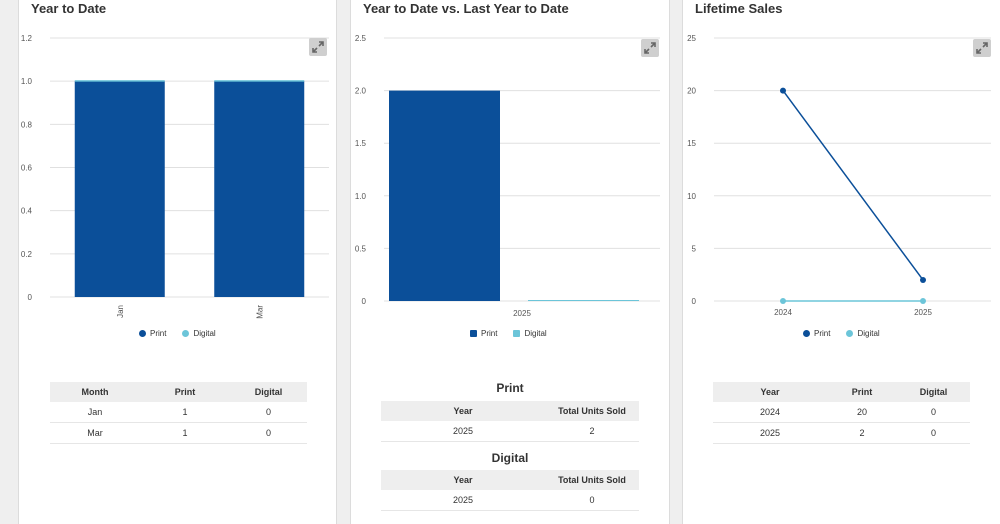 This screenshot has width=1000, height=524. What do you see at coordinates (691, 38) in the screenshot?
I see `y-tick-label: 25` at bounding box center [691, 38].